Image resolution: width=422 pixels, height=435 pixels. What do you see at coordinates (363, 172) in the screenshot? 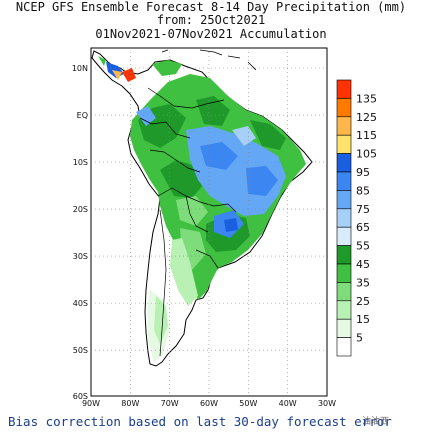
I see `colorbar-label: 95` at bounding box center [363, 172].